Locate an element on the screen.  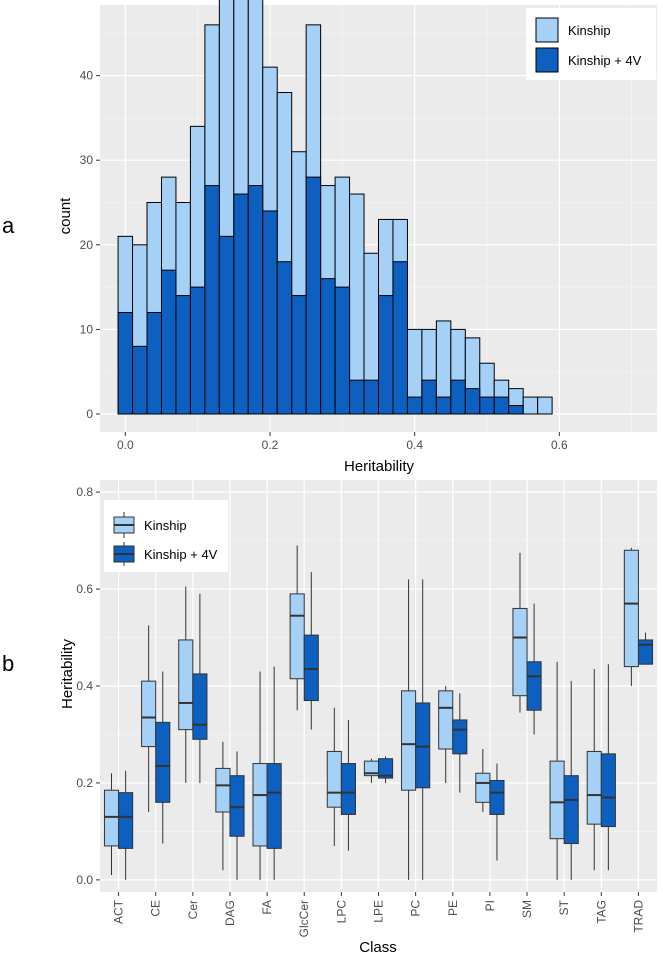
boxplot-x-tick-label: CE is located at coordinates (156, 908).